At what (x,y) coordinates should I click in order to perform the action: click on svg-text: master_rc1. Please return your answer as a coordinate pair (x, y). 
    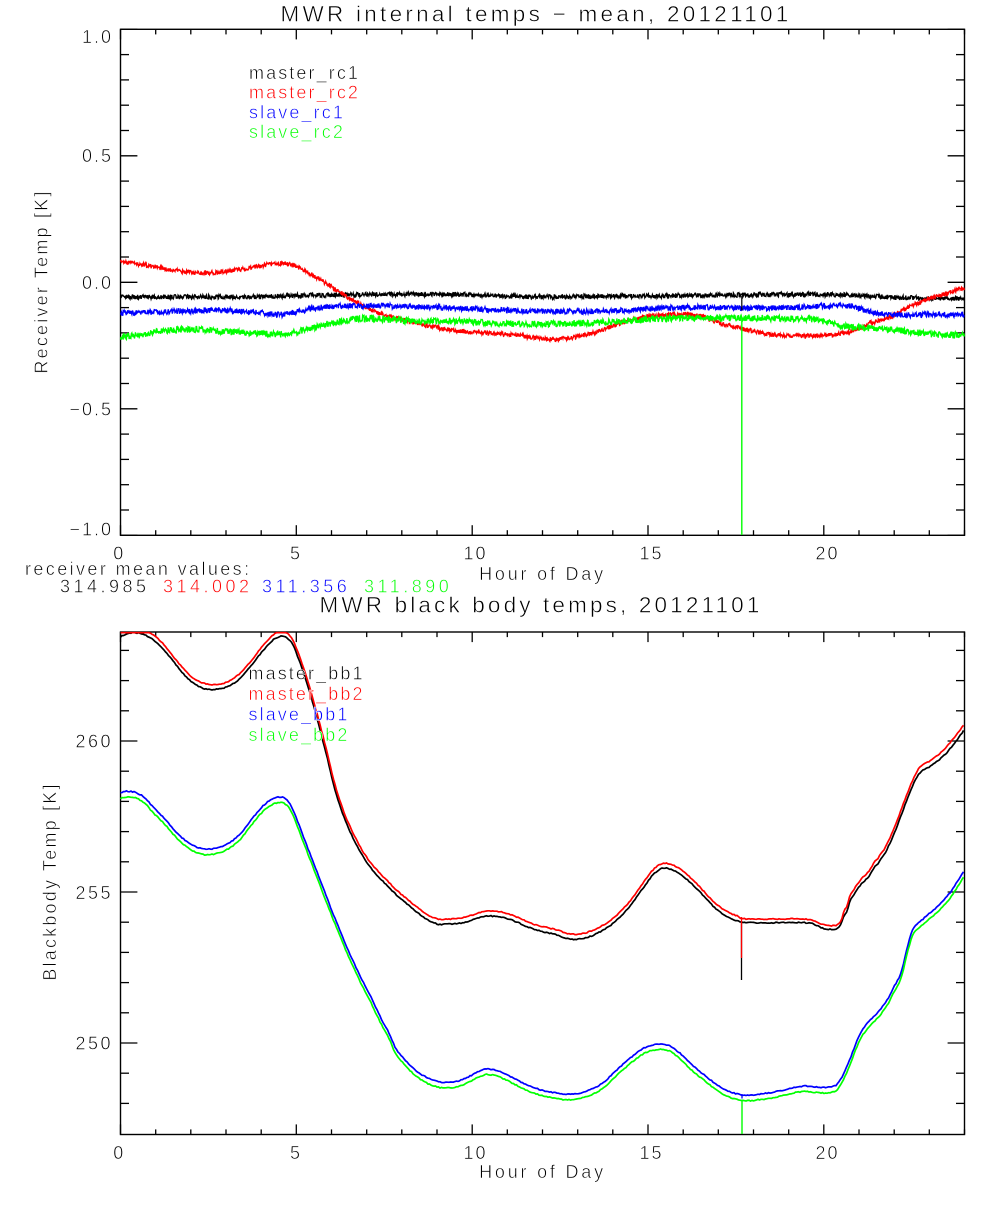
    Looking at the image, I should click on (304, 73).